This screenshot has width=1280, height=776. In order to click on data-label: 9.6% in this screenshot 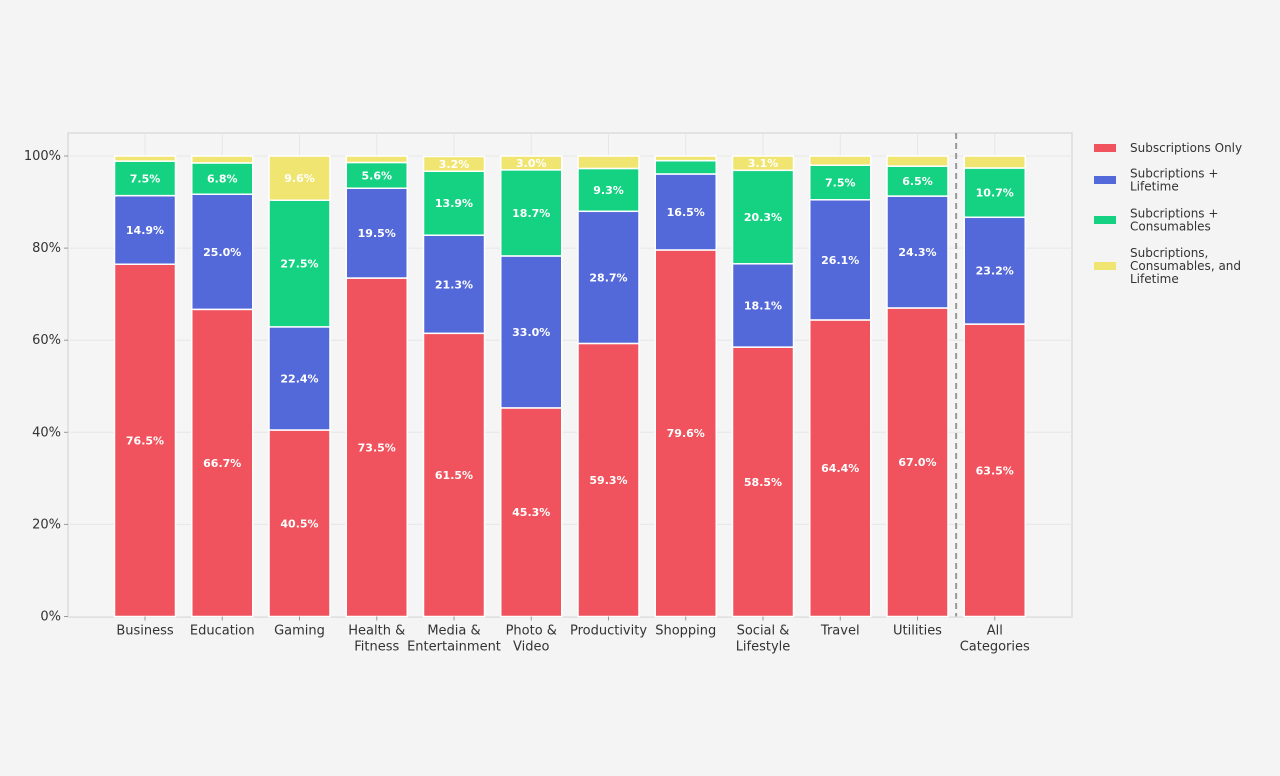, I will do `click(299, 178)`.